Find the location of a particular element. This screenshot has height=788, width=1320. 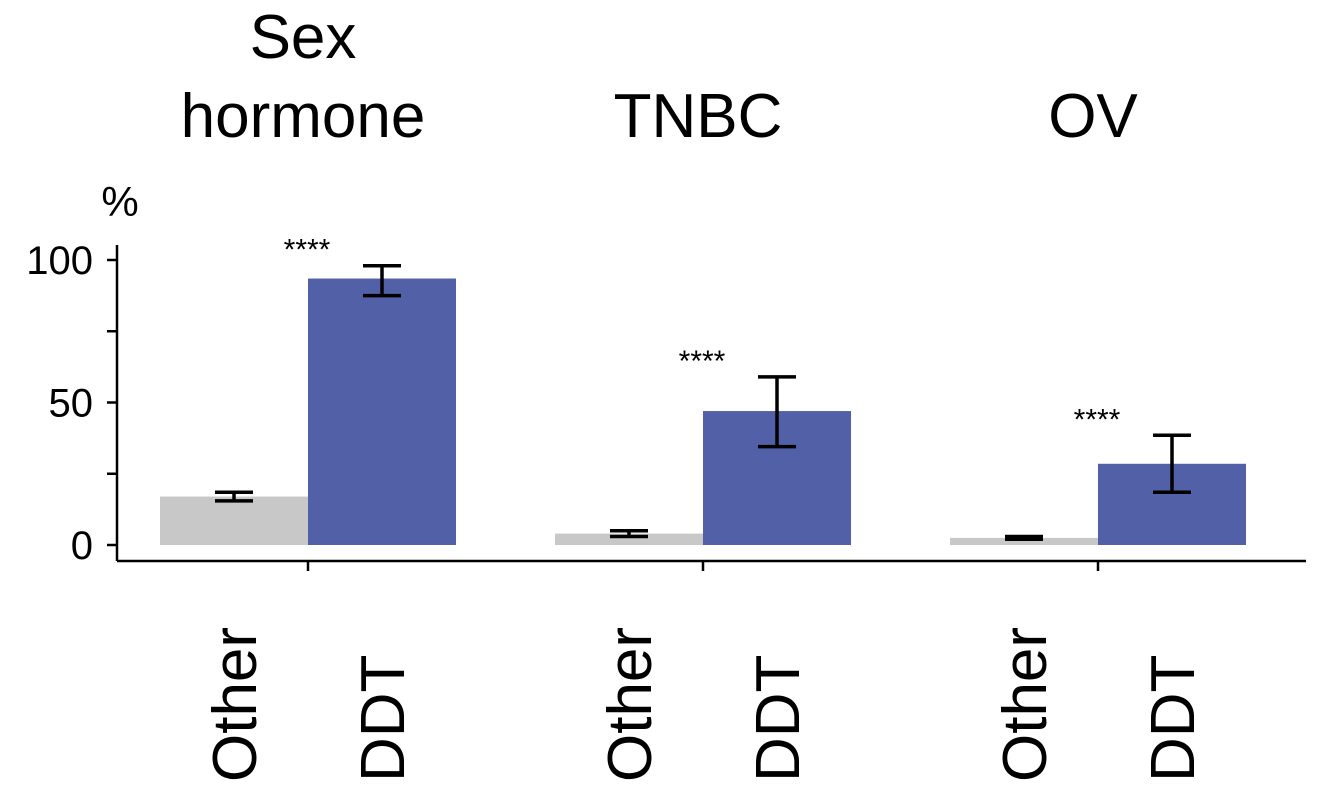

group-title: hormone is located at coordinates (303, 116).